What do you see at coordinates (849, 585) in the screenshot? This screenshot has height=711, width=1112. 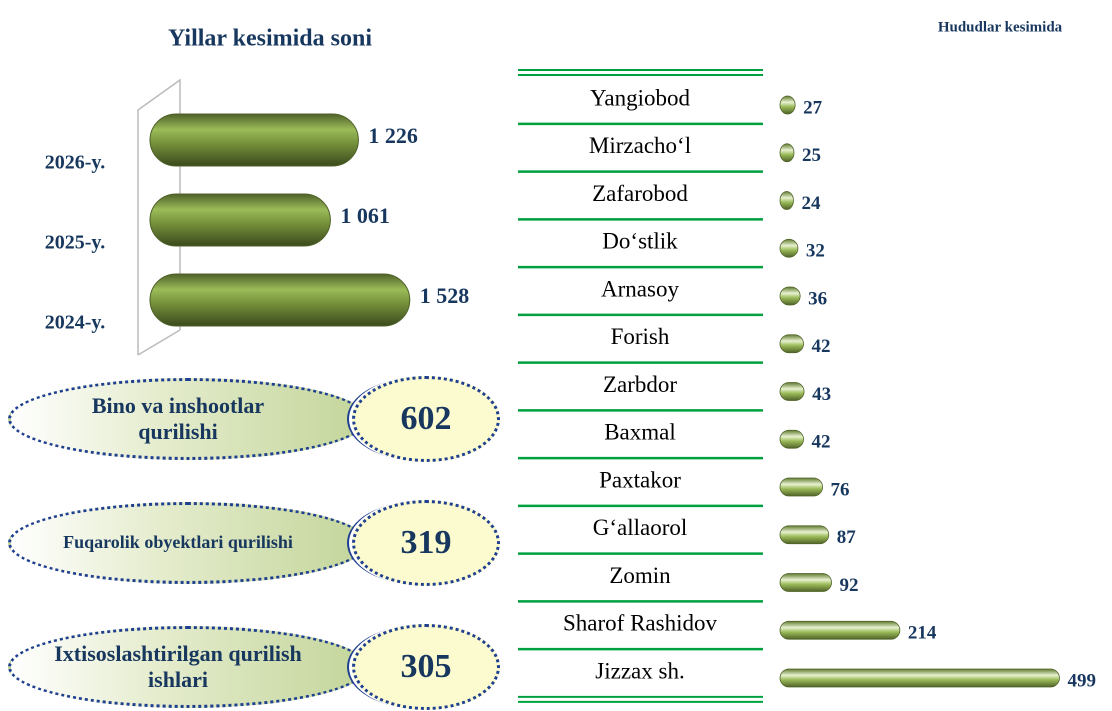 I see `value-label: 92` at bounding box center [849, 585].